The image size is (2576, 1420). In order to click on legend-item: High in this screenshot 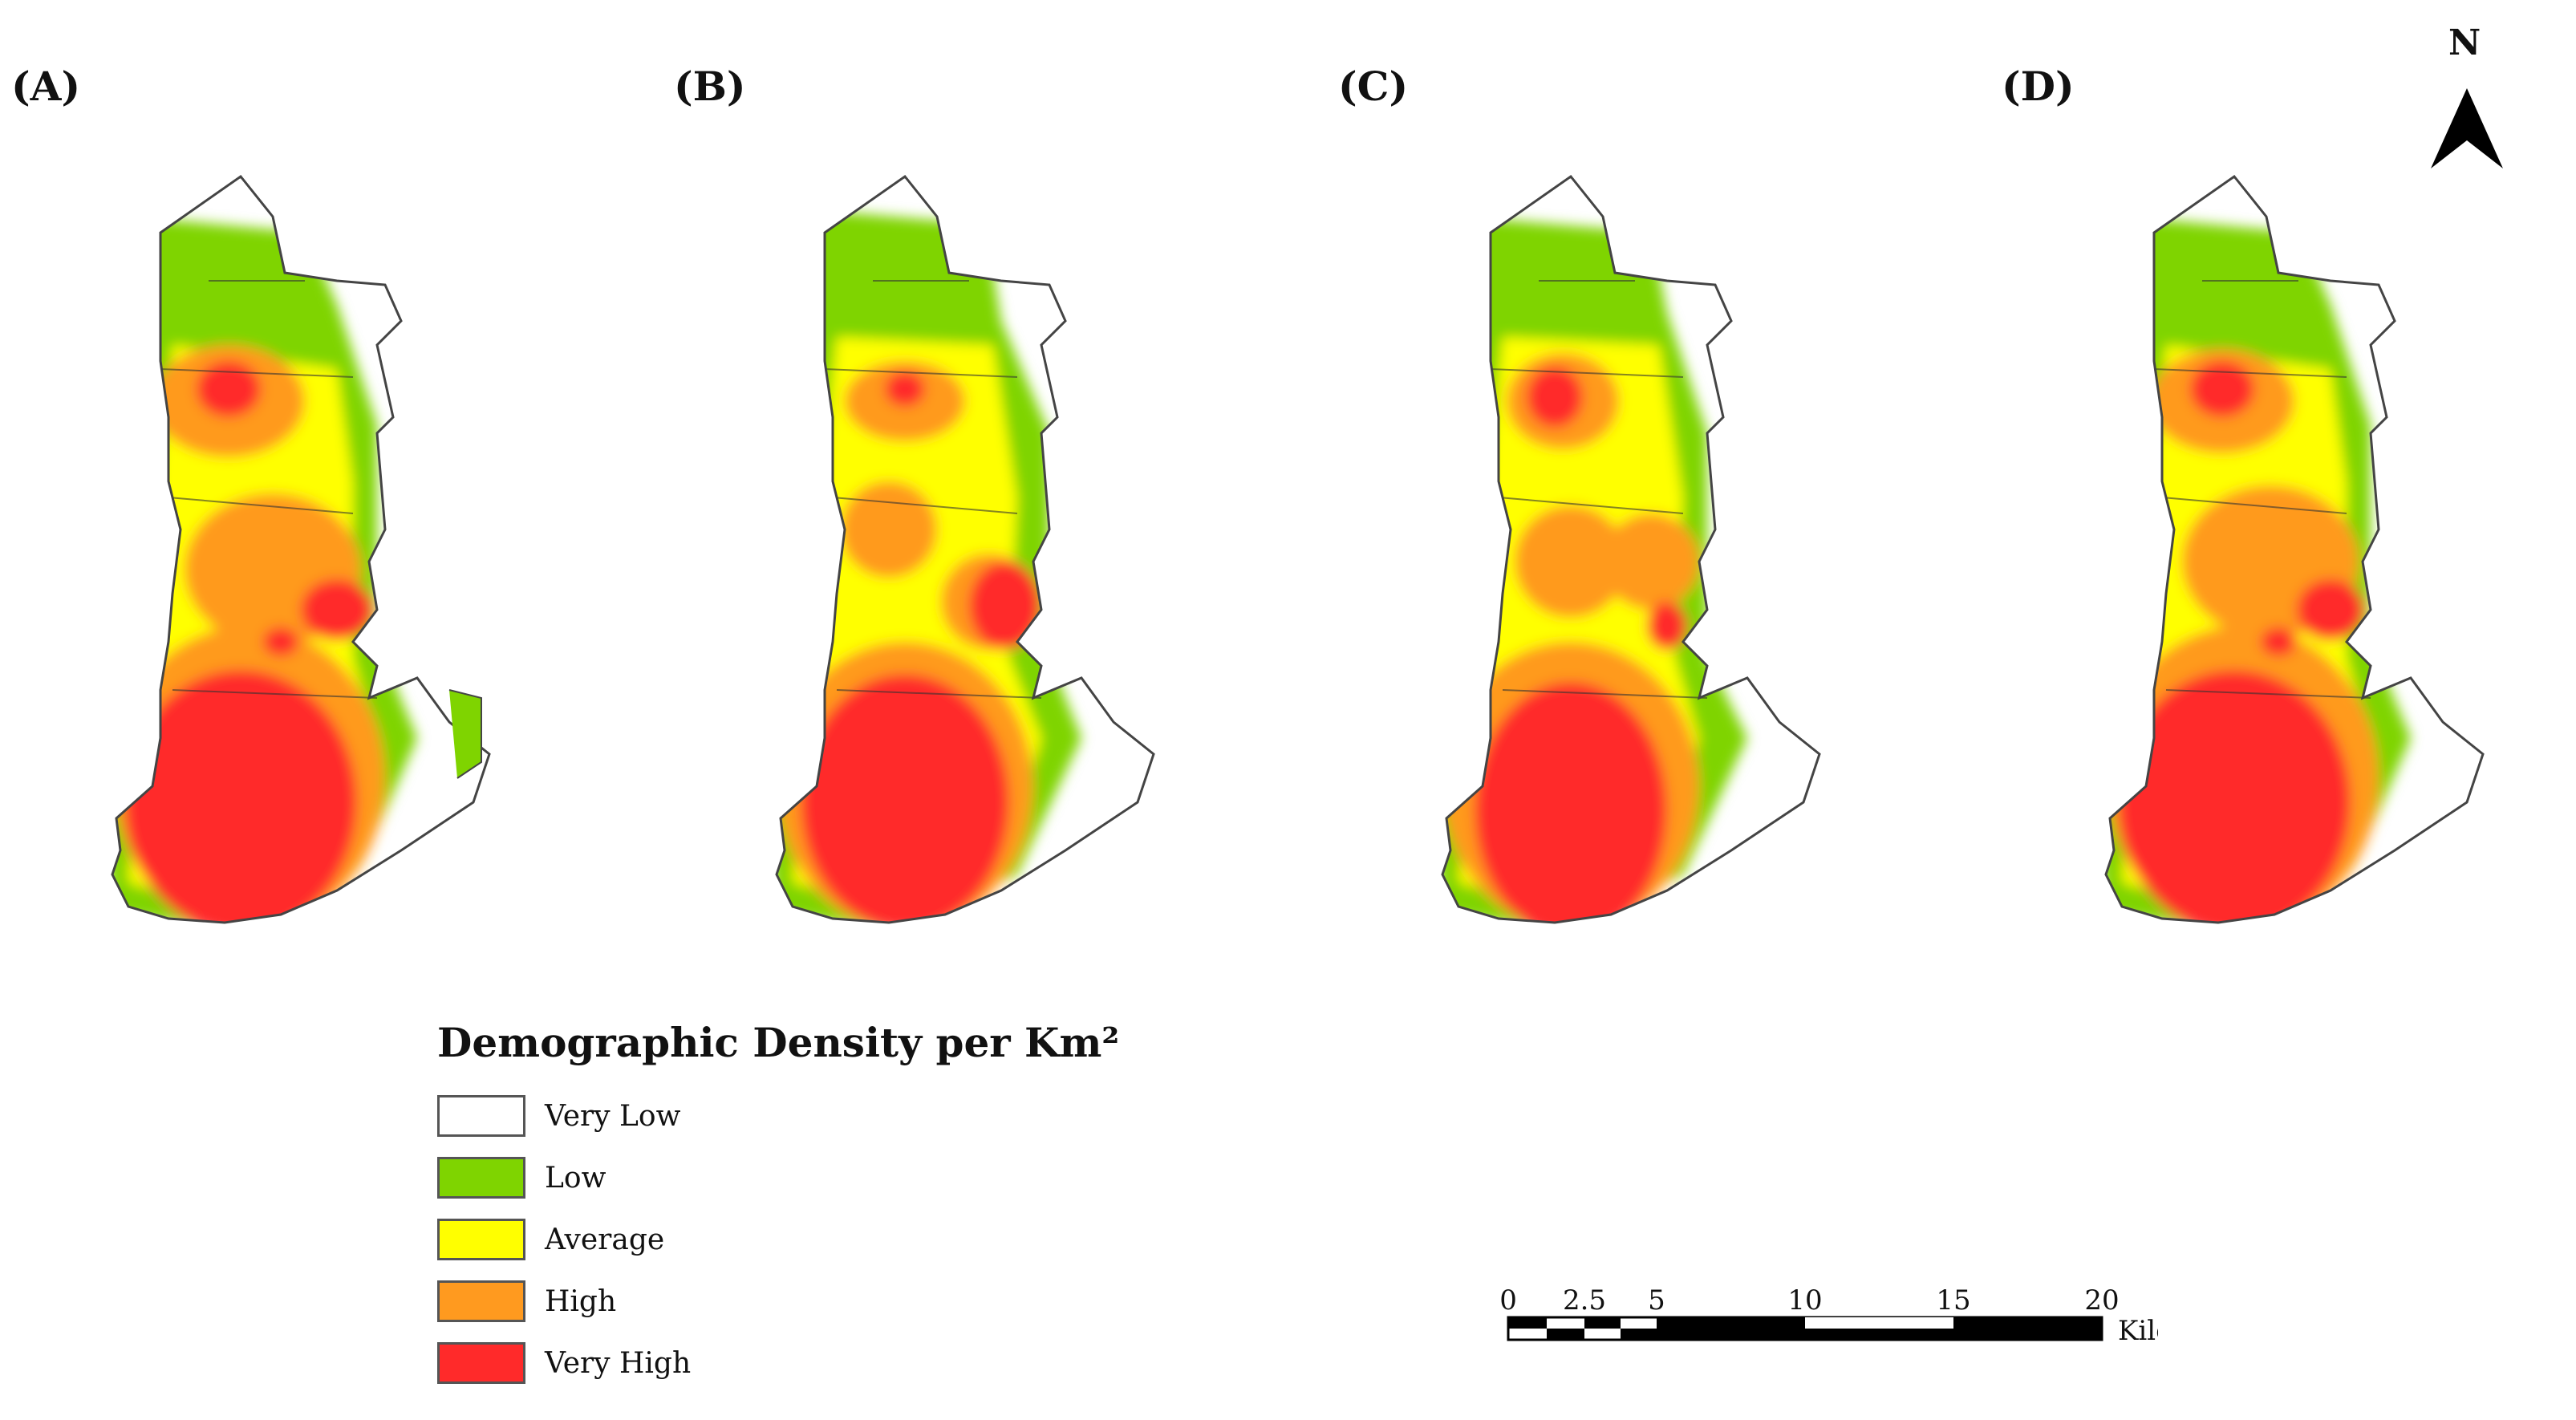, I will do `click(778, 1301)`.